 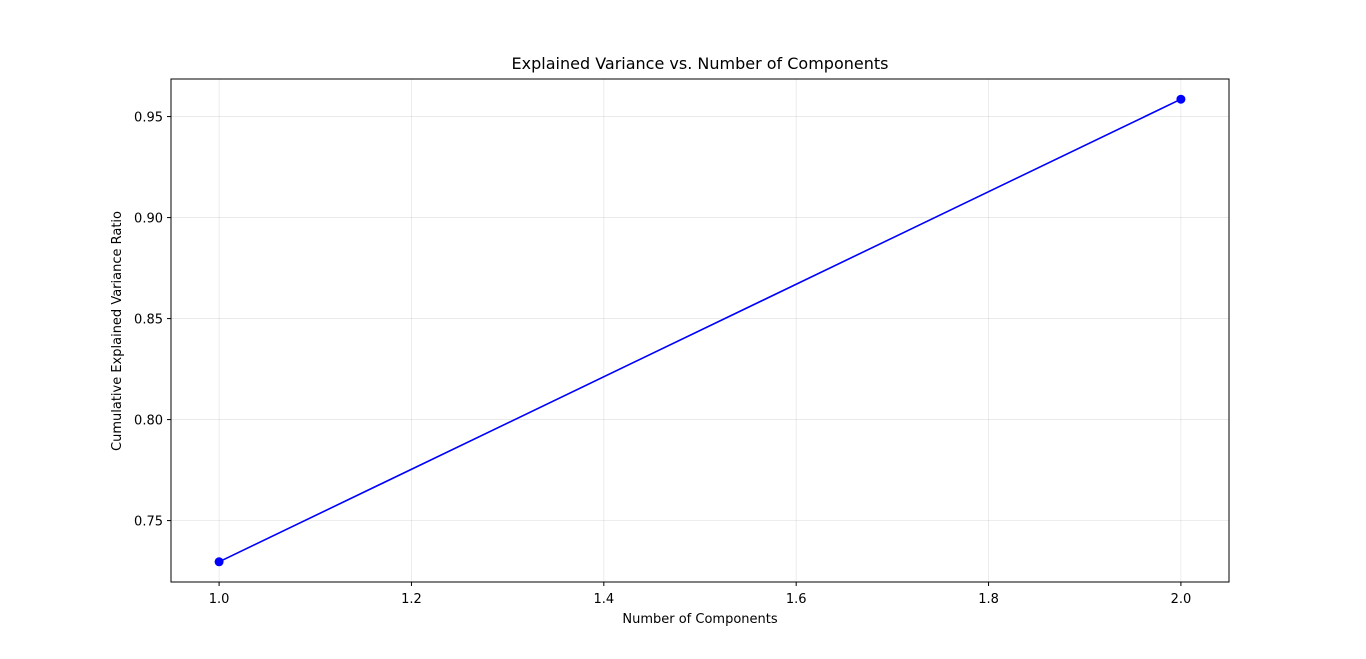 I want to click on y-tick-label: 0.75, so click(x=148, y=522).